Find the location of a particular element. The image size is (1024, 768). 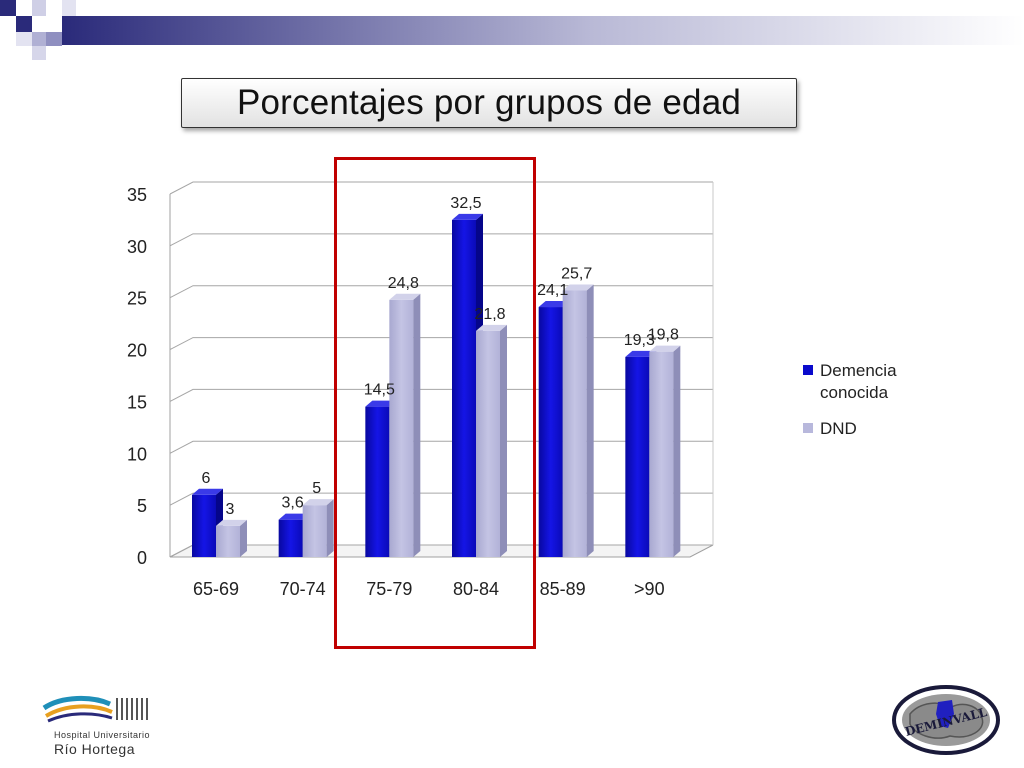

x-tick-label: 80-84 is located at coordinates (476, 589).